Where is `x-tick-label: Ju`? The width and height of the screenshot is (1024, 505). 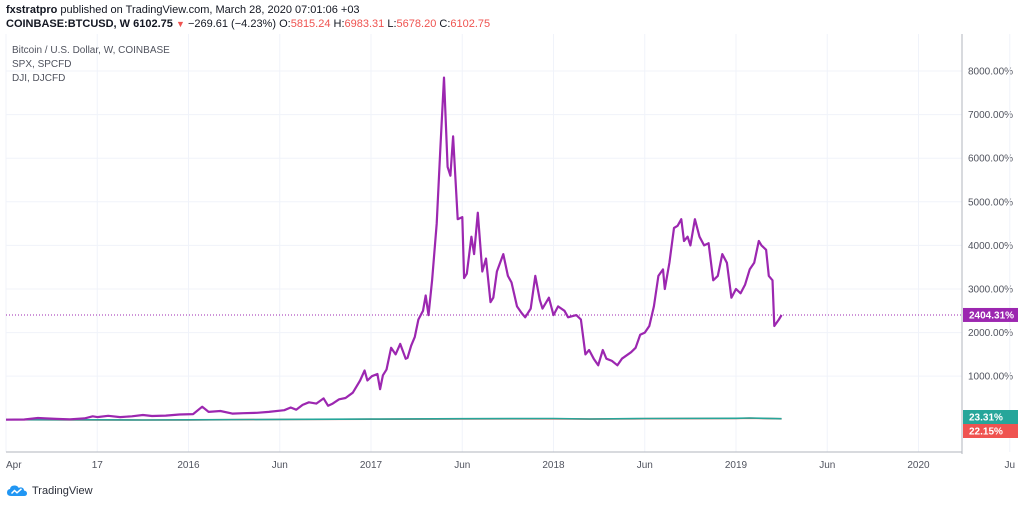
x-tick-label: Ju is located at coordinates (1009, 465).